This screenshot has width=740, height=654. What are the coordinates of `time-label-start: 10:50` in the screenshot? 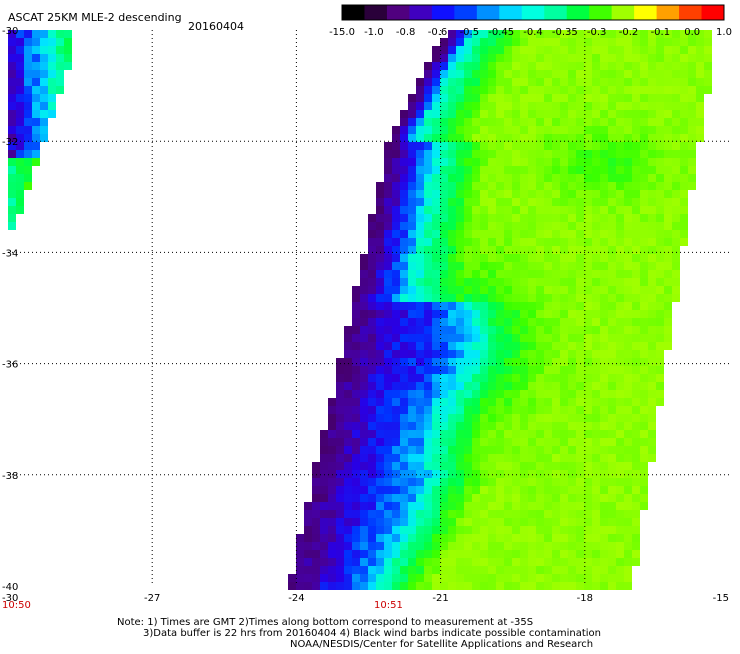 It's located at (16, 605).